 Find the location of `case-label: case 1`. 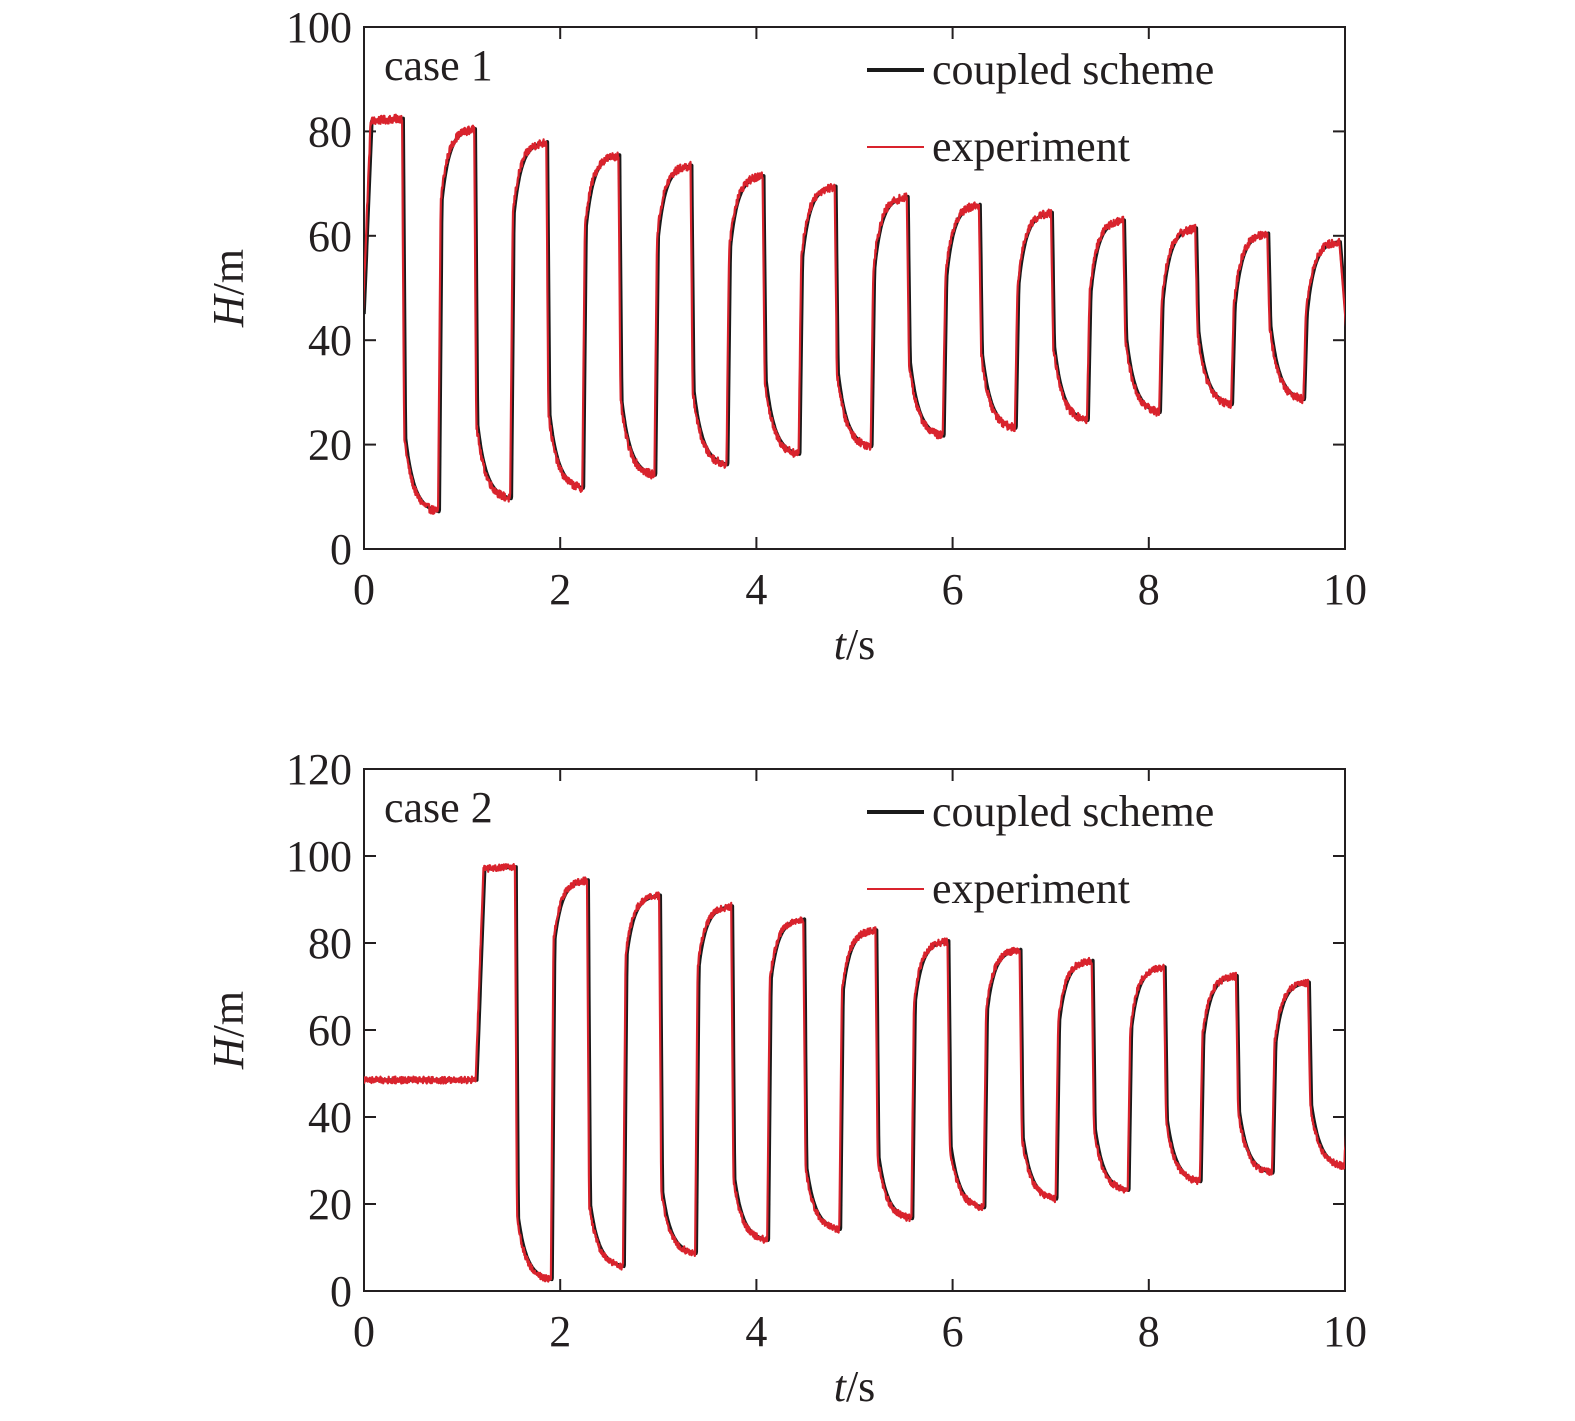

case-label: case 1 is located at coordinates (438, 65).